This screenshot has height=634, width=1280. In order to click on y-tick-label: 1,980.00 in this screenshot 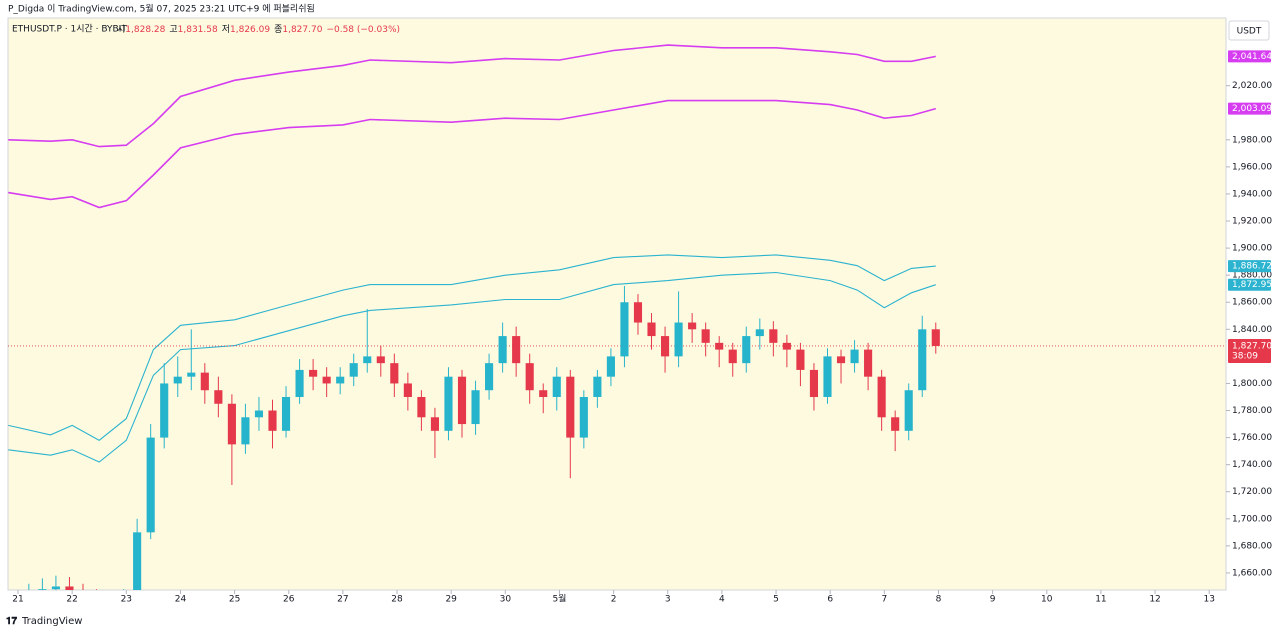, I will do `click(1252, 140)`.